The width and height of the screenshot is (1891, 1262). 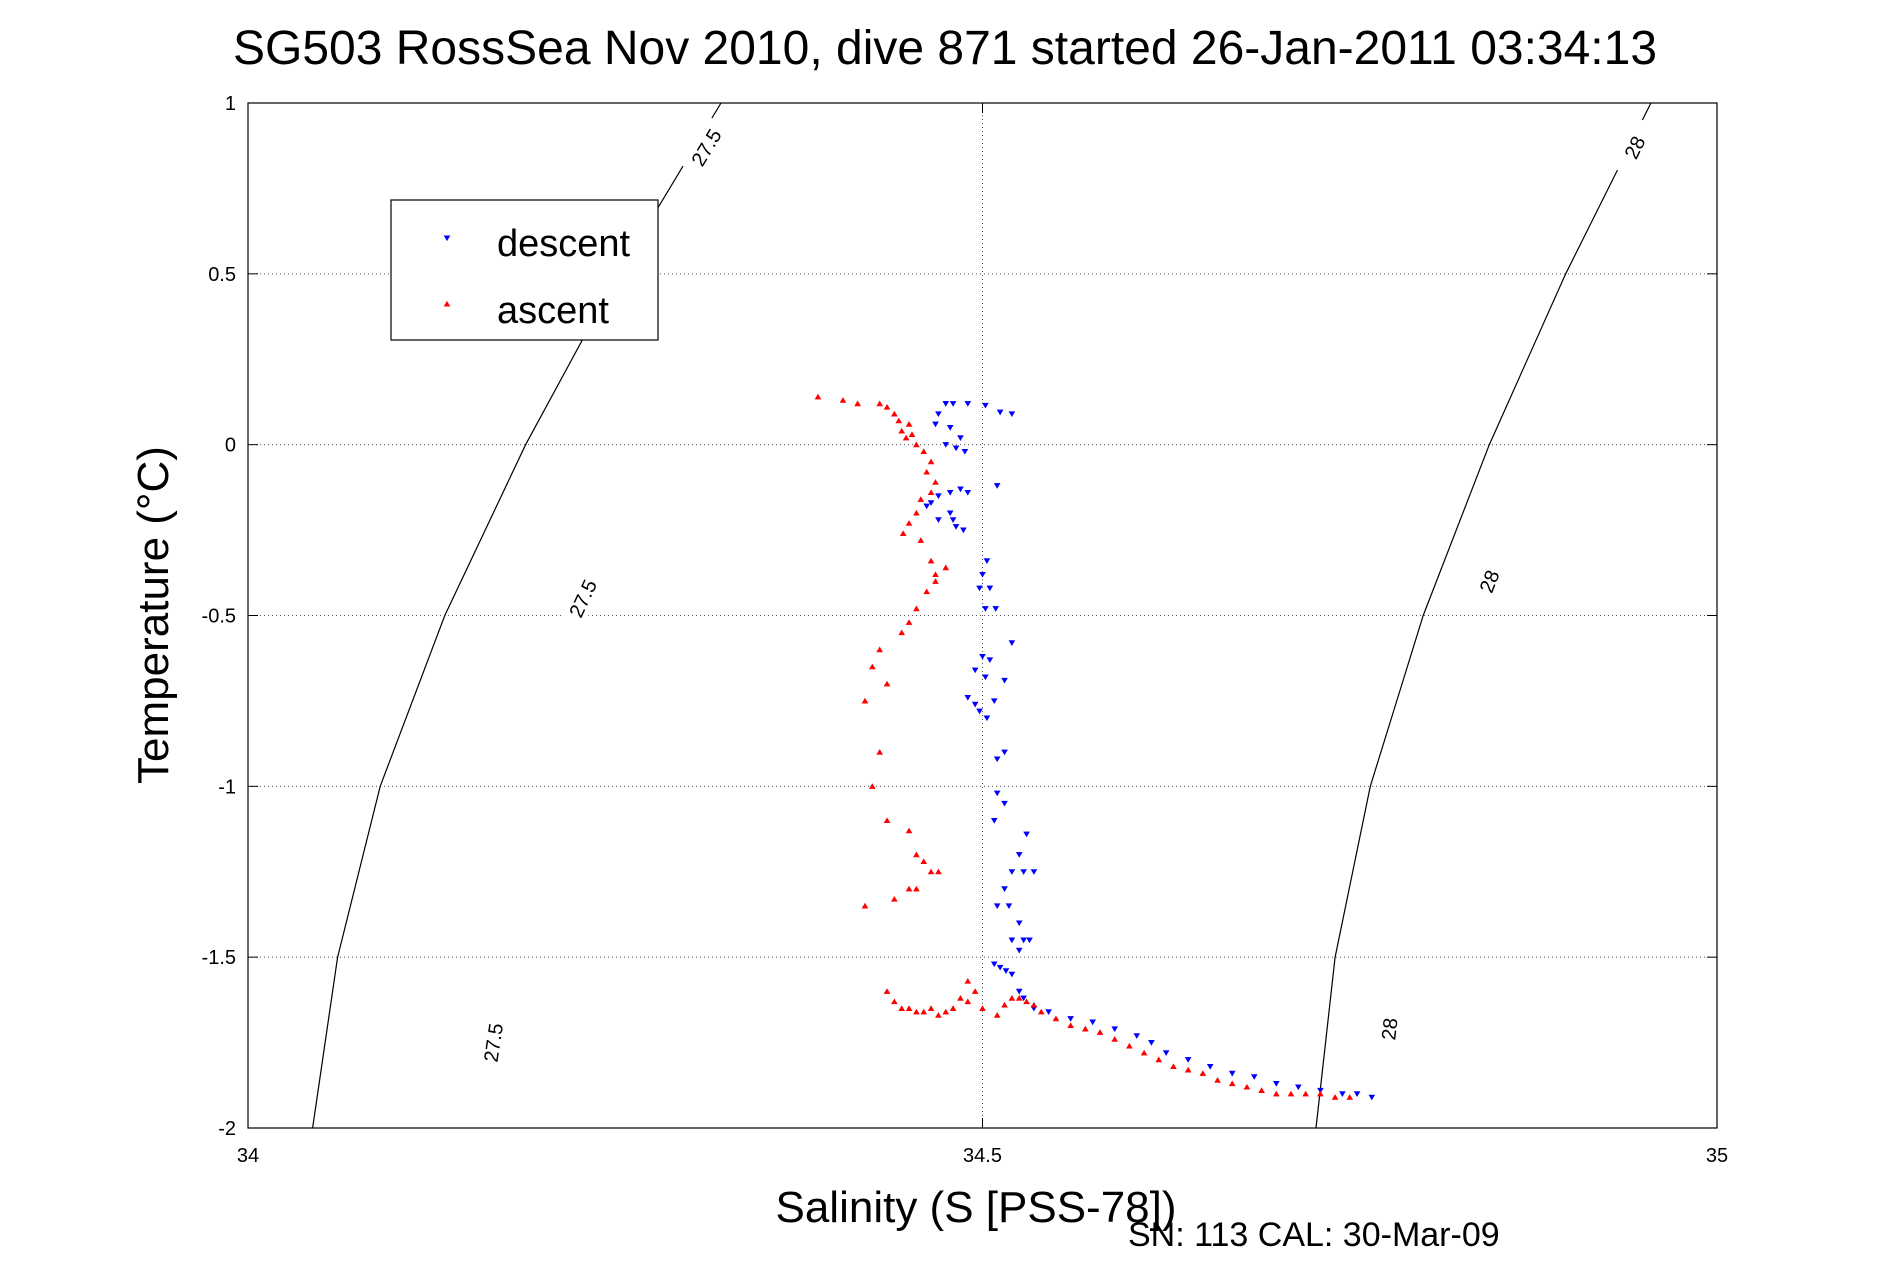 I want to click on legend: descent ascent, so click(x=524, y=270).